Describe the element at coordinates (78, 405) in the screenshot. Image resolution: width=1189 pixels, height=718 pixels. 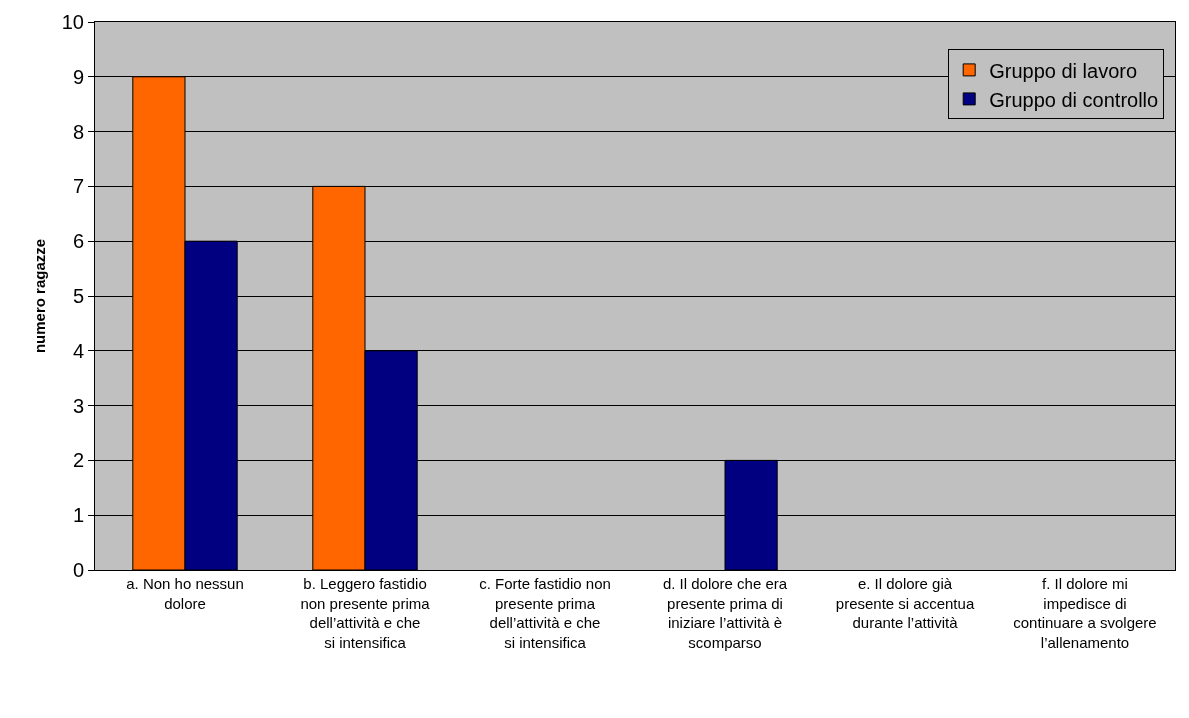
I see `y-tick-label: 3` at that location.